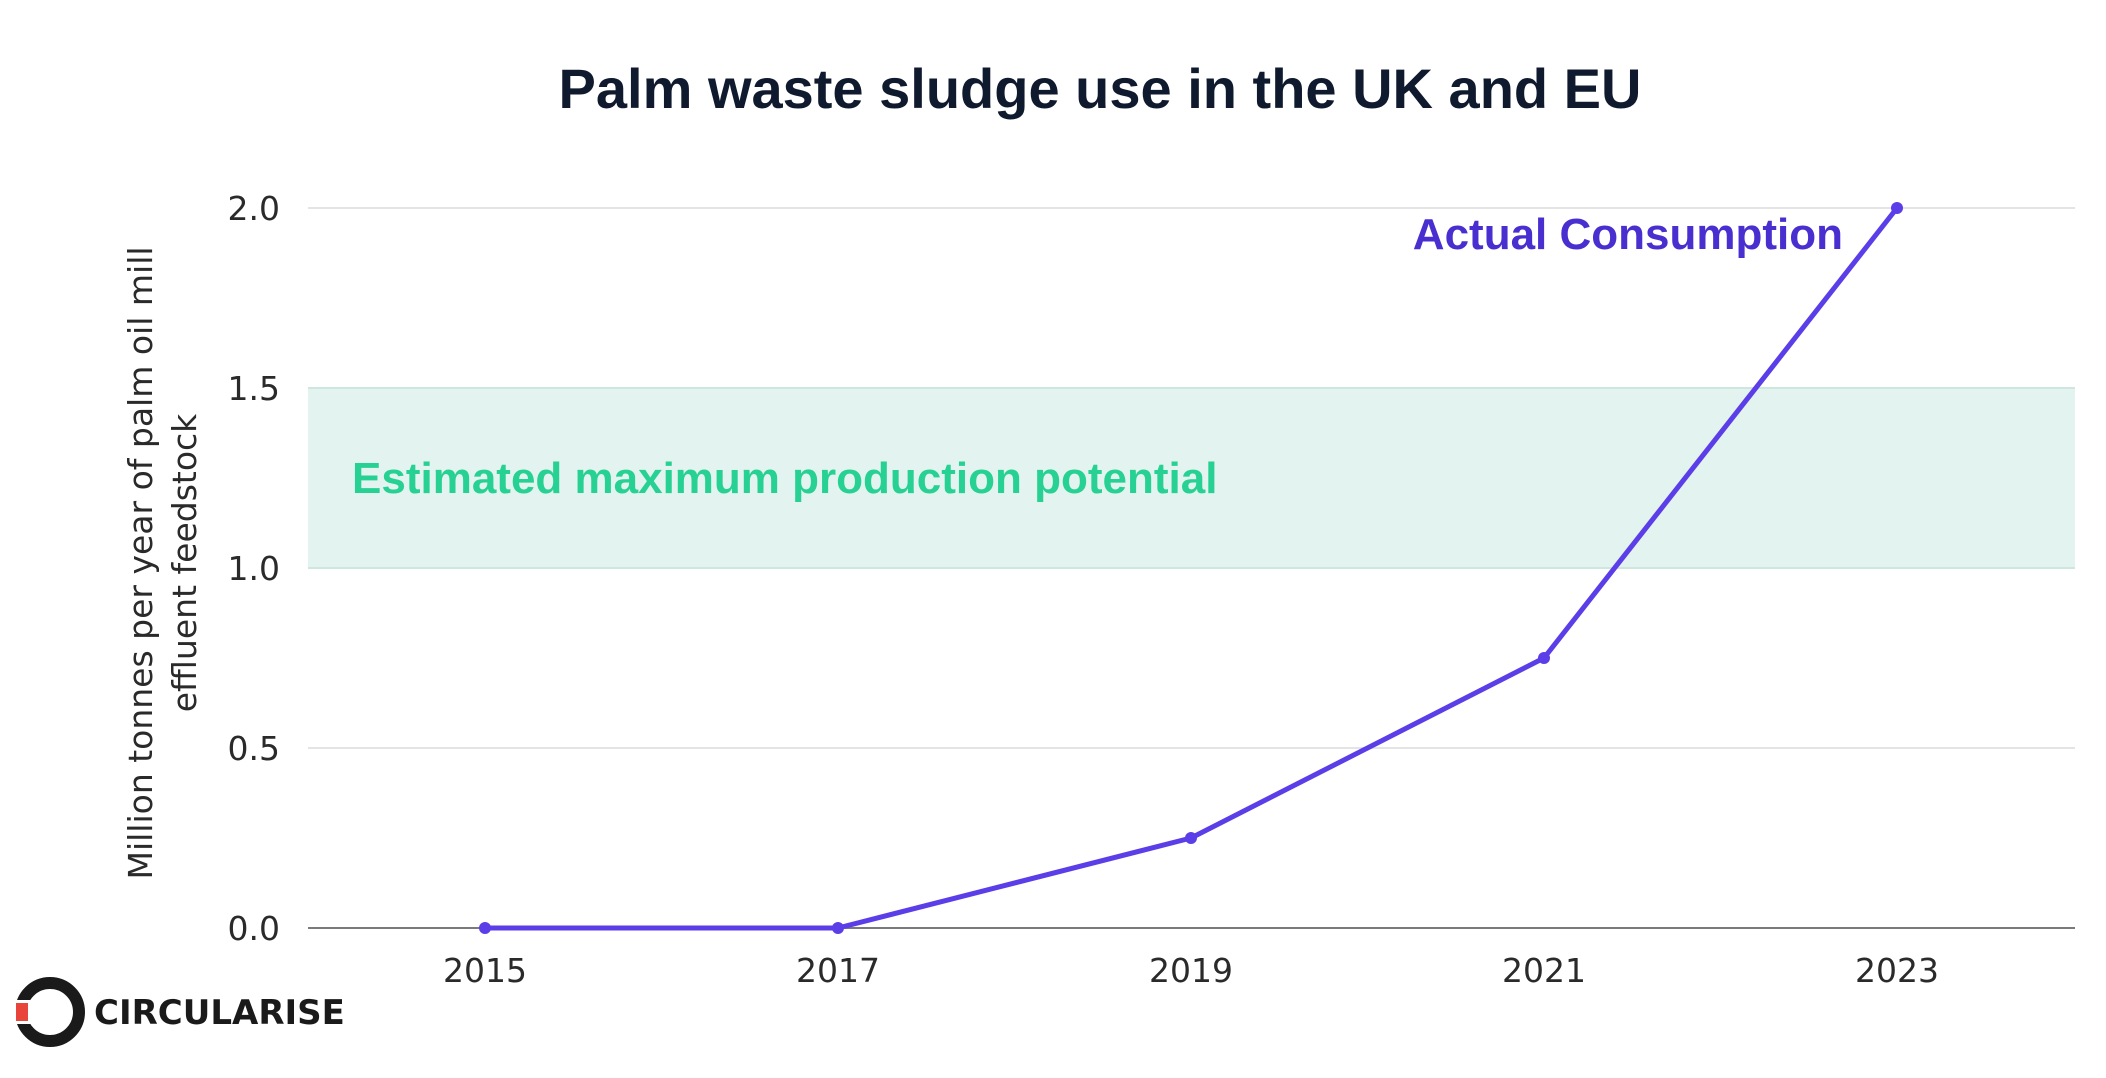  What do you see at coordinates (1100, 88) in the screenshot?
I see `chart-title: Palm waste sludge use in the UK and EU` at bounding box center [1100, 88].